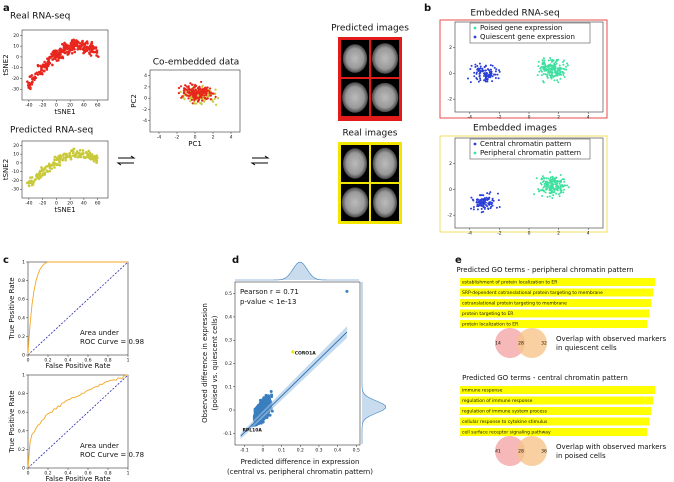 Image resolution: width=674 pixels, height=482 pixels. Describe the element at coordinates (145, 121) in the screenshot. I see `y-tick-label: -4` at that location.